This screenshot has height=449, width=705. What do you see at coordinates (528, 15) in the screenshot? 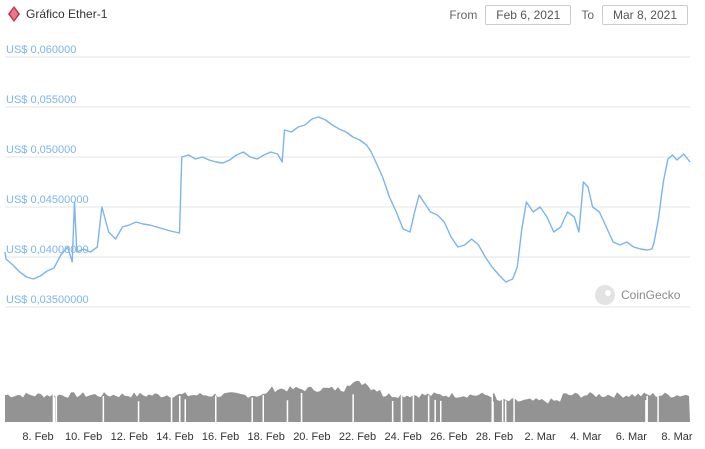
I see `from-date-input: Feb 6, 2021` at bounding box center [528, 15].